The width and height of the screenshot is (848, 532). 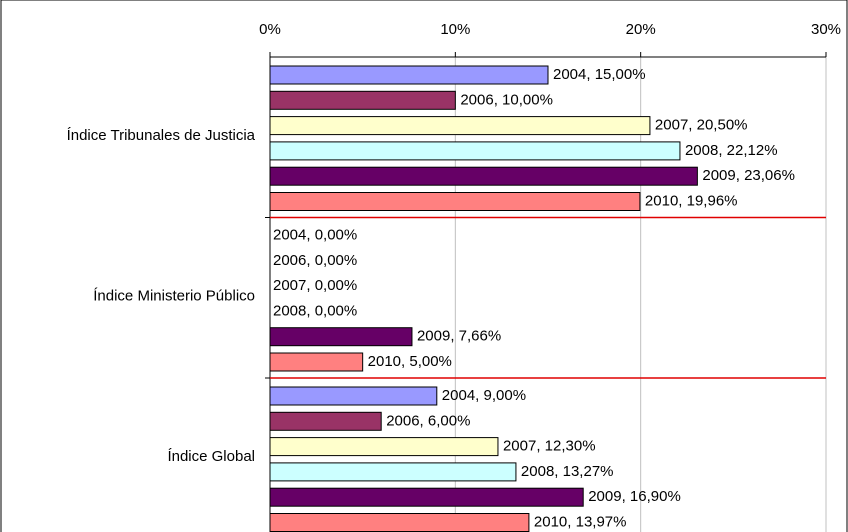 What do you see at coordinates (315, 260) in the screenshot?
I see `value-label: 2006, 0,00%` at bounding box center [315, 260].